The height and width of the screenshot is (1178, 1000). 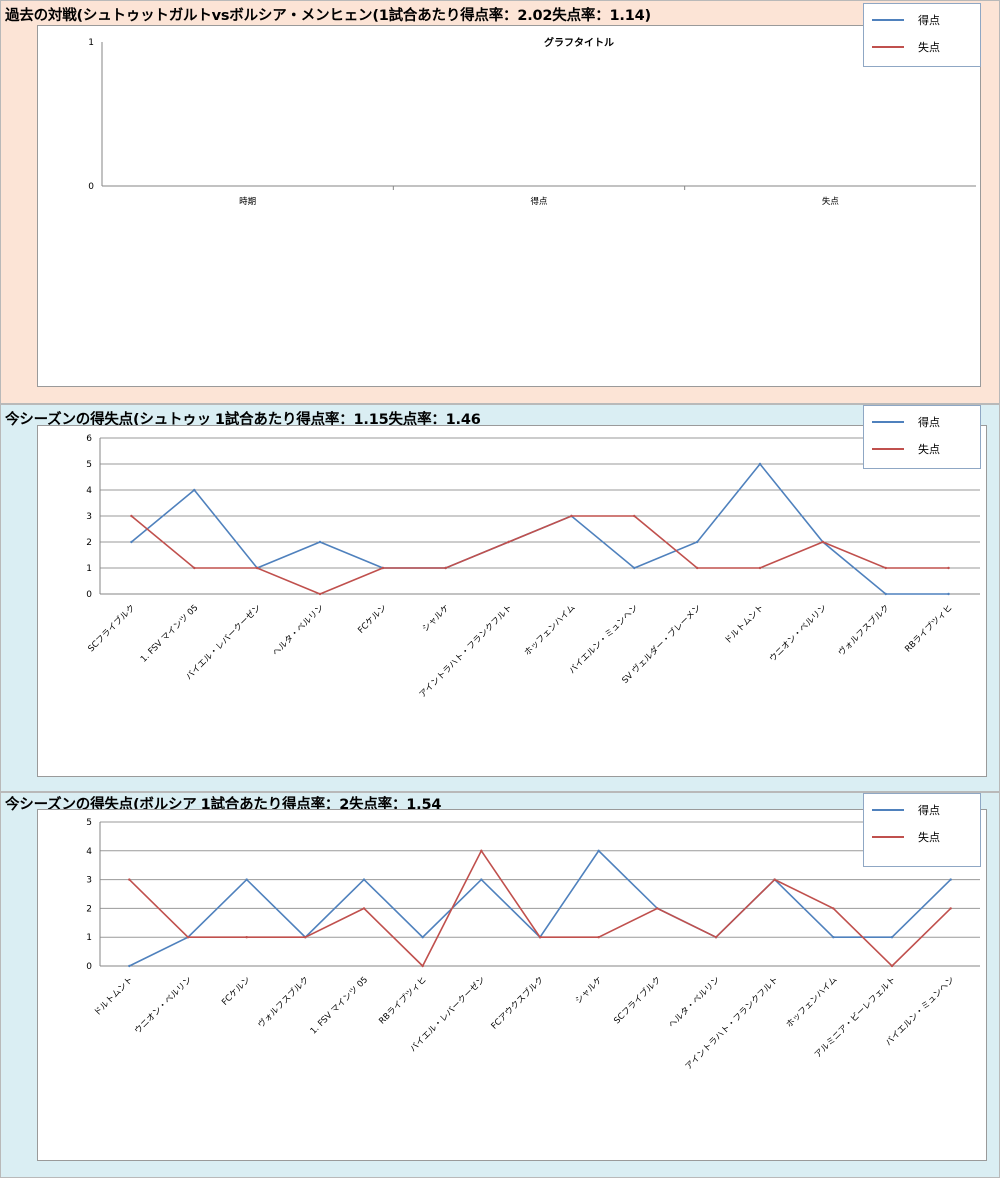 I want to click on x-tick-label: 得点, so click(x=539, y=201).